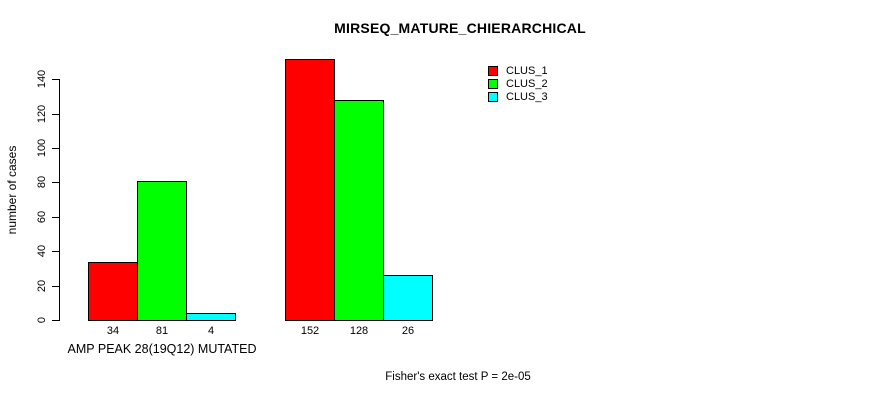 Image resolution: width=890 pixels, height=400 pixels. What do you see at coordinates (211, 331) in the screenshot?
I see `bar-value-label: 4` at bounding box center [211, 331].